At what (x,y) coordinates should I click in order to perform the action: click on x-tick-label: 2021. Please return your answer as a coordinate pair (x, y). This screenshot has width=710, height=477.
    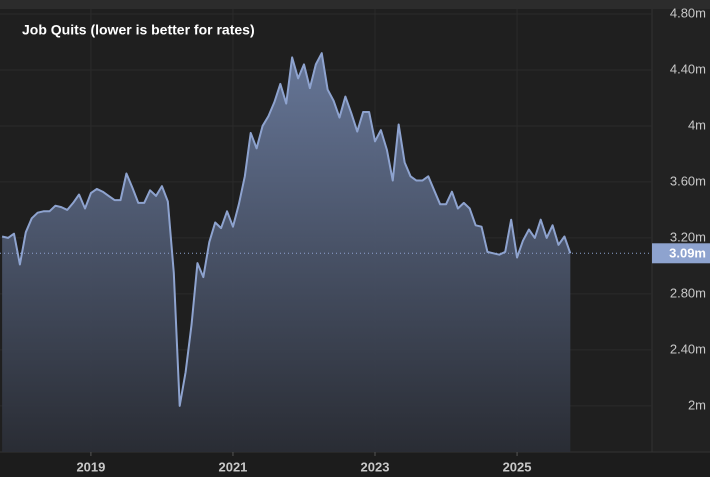
    Looking at the image, I should click on (232, 466).